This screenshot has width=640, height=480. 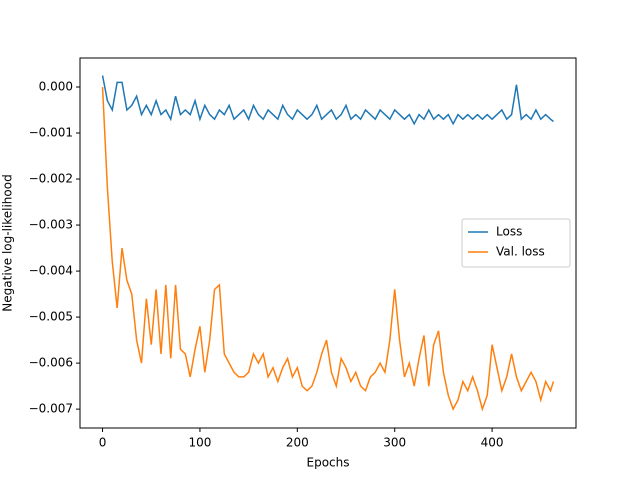 I want to click on y-tick-label: −0.001, so click(x=51, y=133).